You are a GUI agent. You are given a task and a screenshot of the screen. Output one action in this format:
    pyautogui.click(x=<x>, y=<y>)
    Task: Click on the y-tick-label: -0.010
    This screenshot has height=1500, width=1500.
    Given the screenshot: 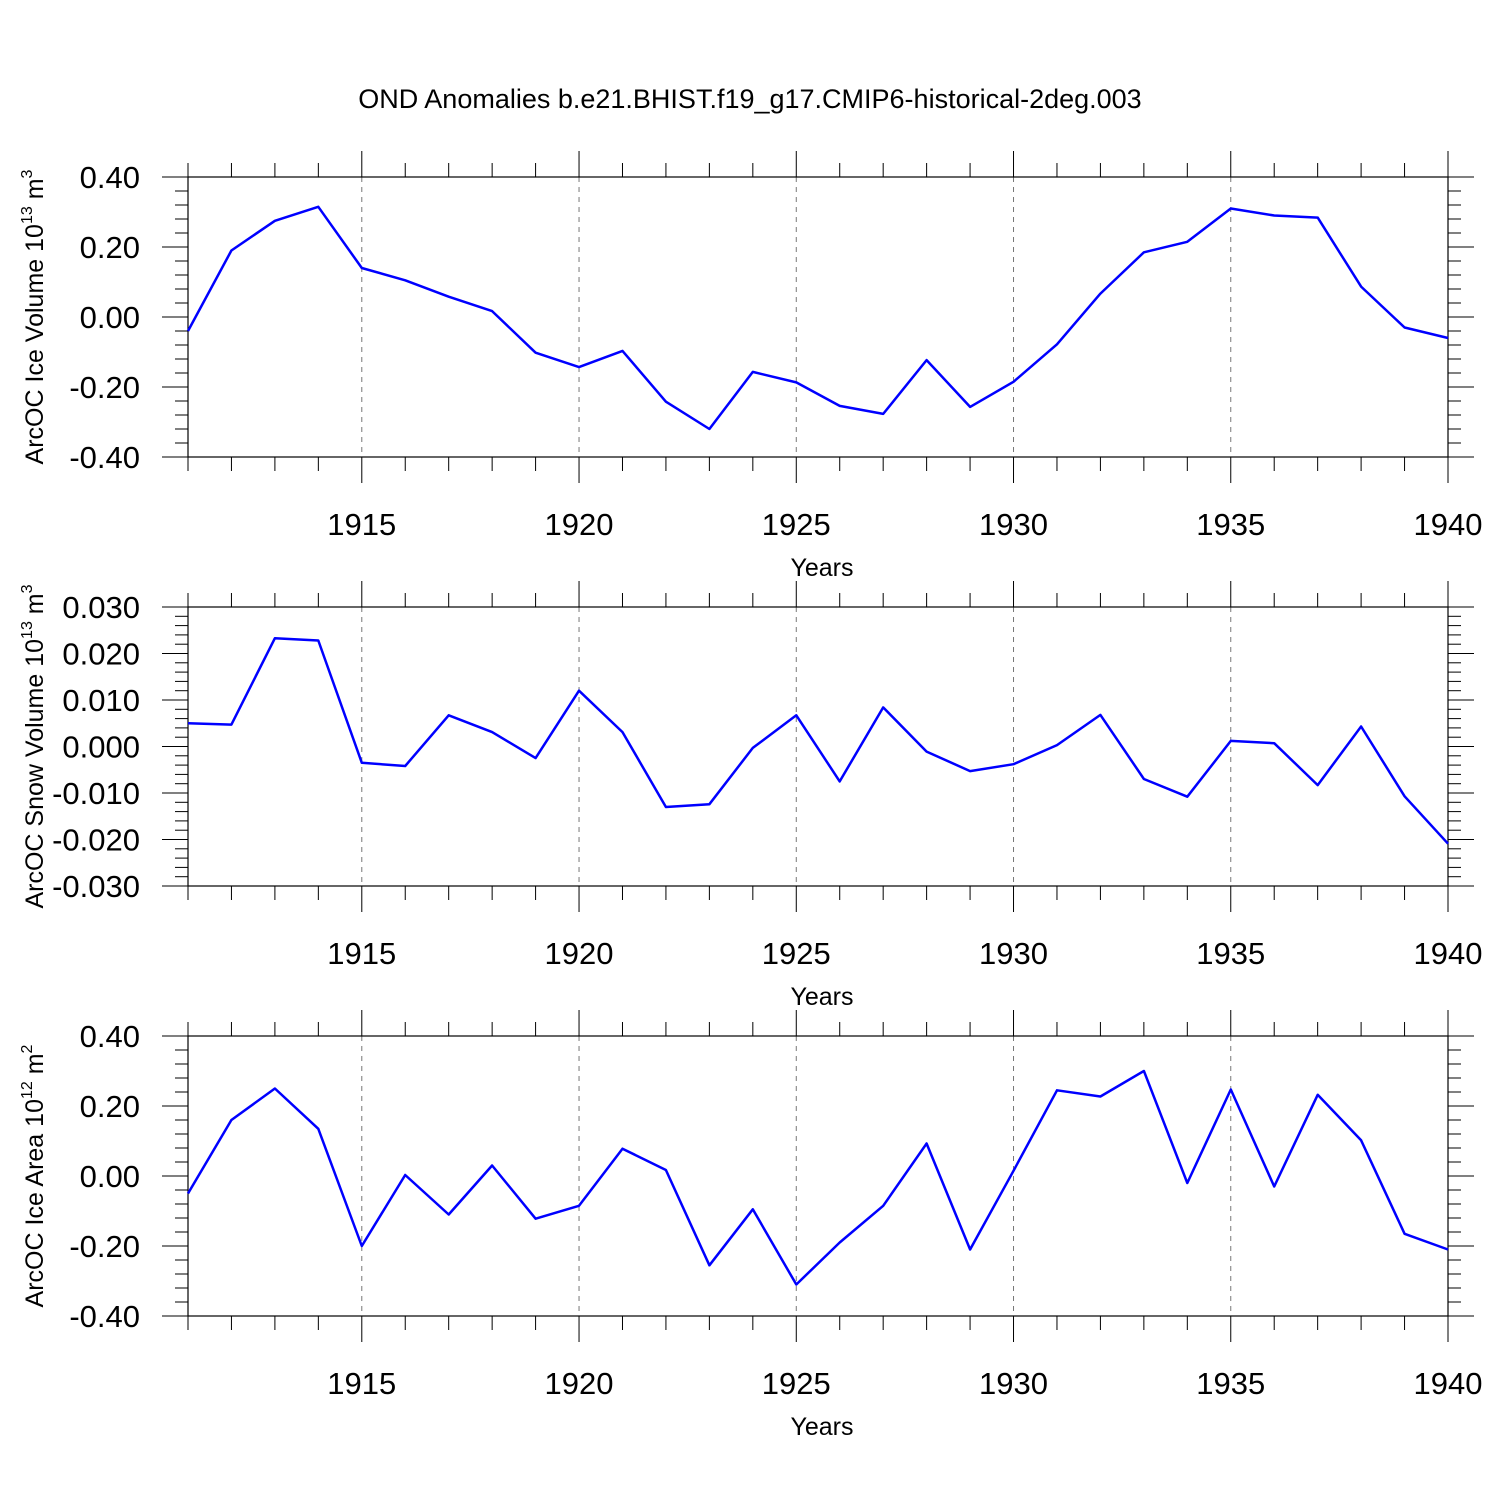 What is the action you would take?
    pyautogui.click(x=96, y=793)
    